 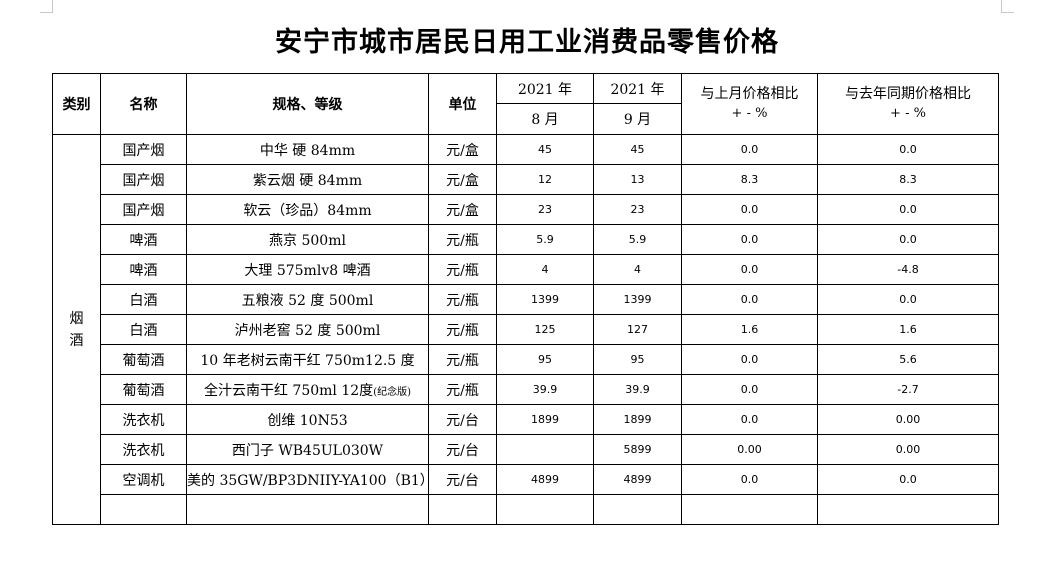 I want to click on table-row: 国产烟 软云（珍品）84mm 元/盒 23 23 0.0 0.0, so click(x=526, y=209).